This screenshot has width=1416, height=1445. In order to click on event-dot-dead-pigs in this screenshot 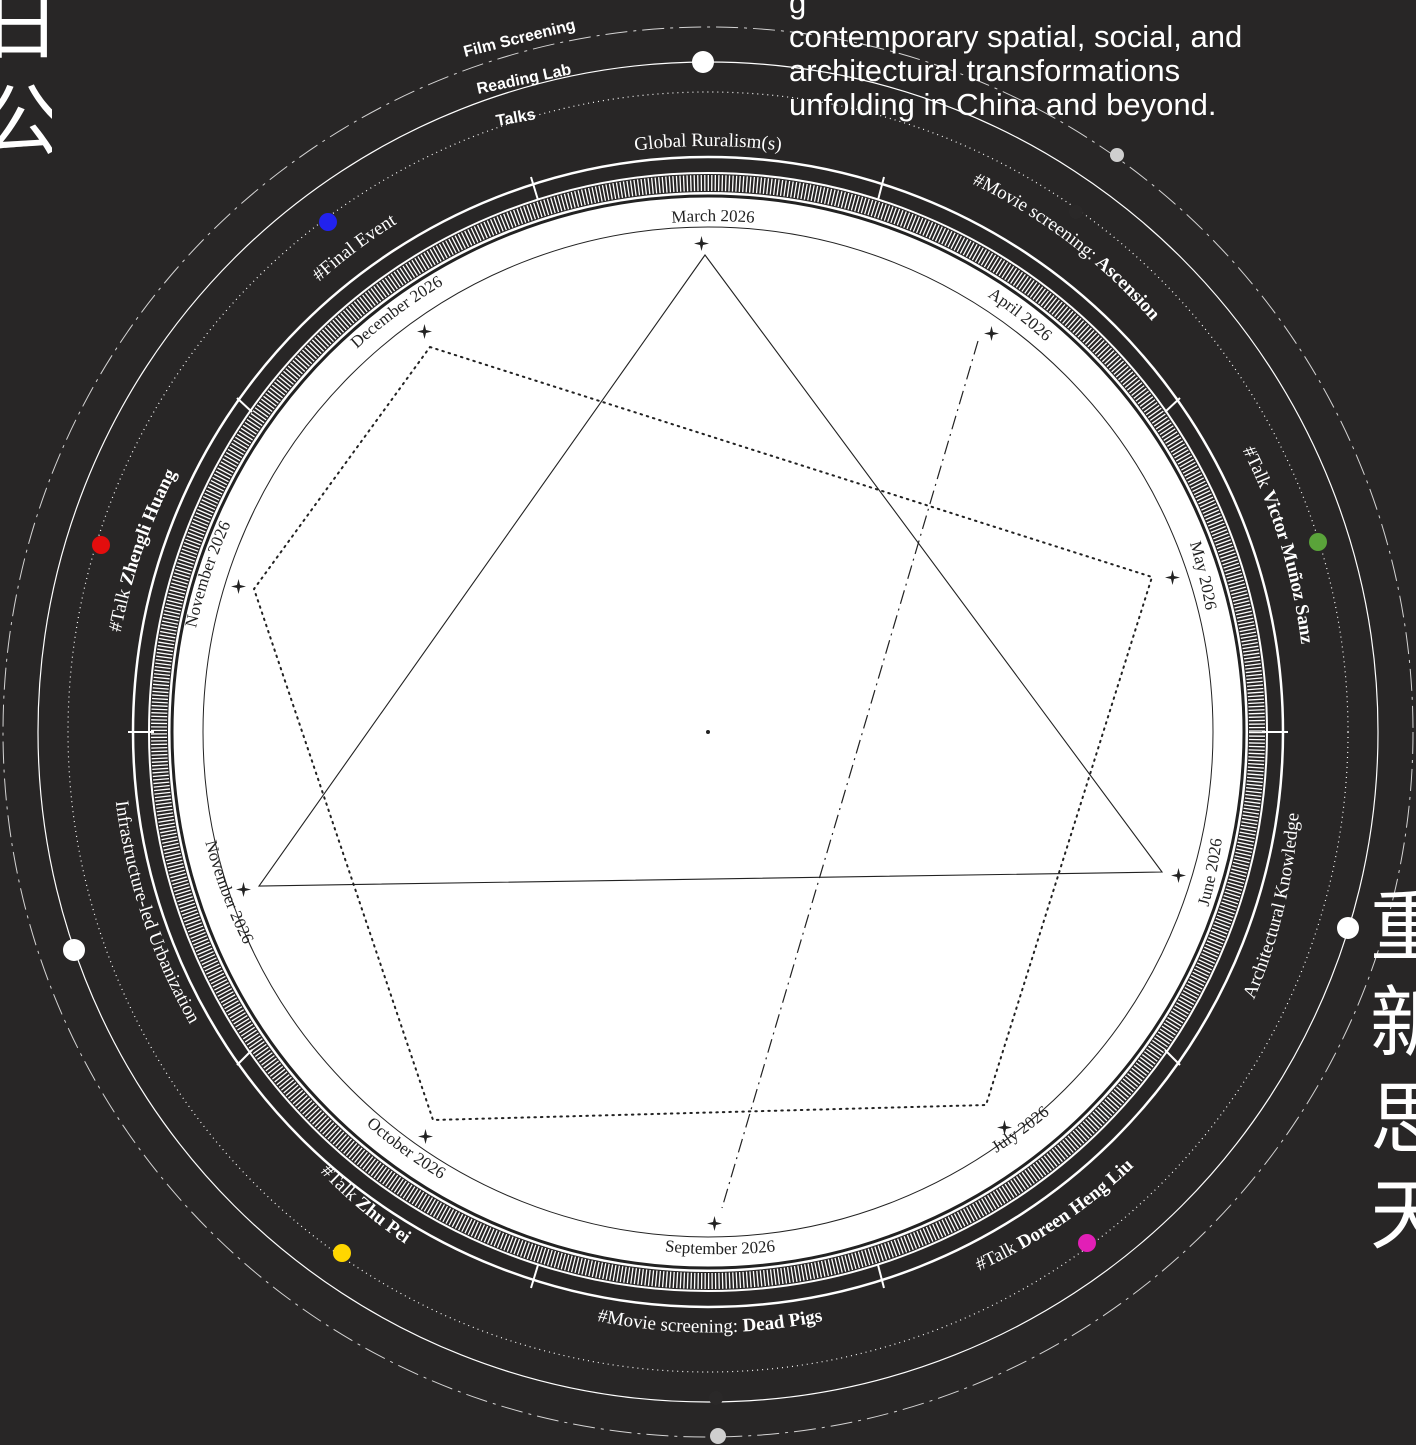, I will do `click(716, 1398)`.